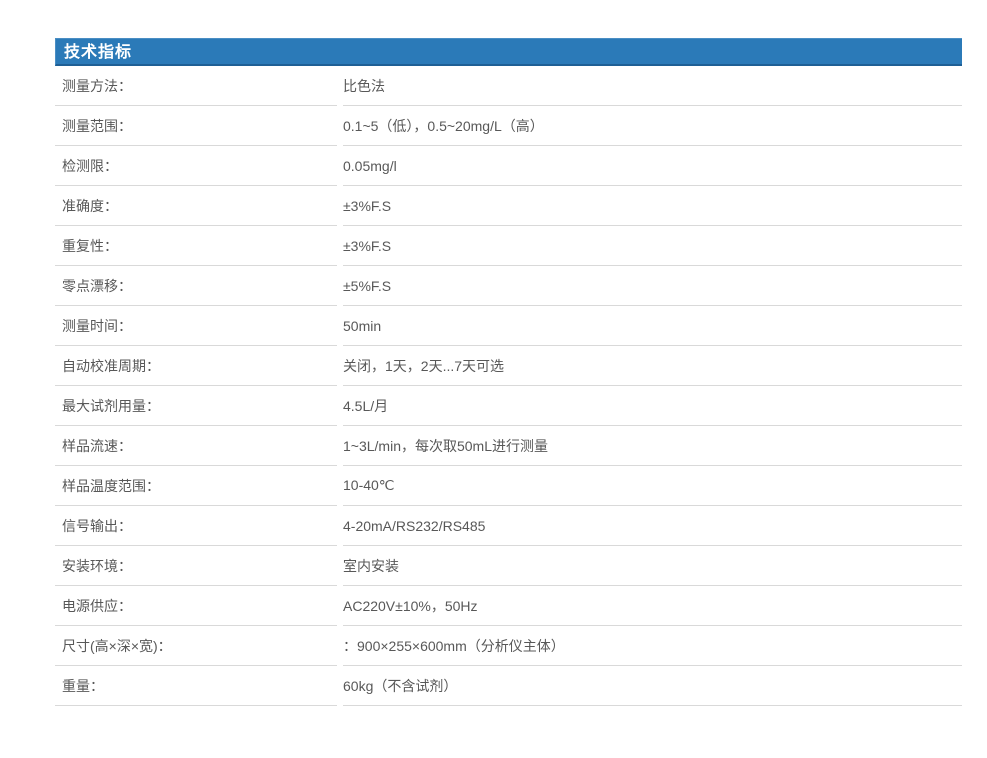 Image resolution: width=987 pixels, height=758 pixels. What do you see at coordinates (652, 166) in the screenshot?
I see `spec-value: 0.05mg/l` at bounding box center [652, 166].